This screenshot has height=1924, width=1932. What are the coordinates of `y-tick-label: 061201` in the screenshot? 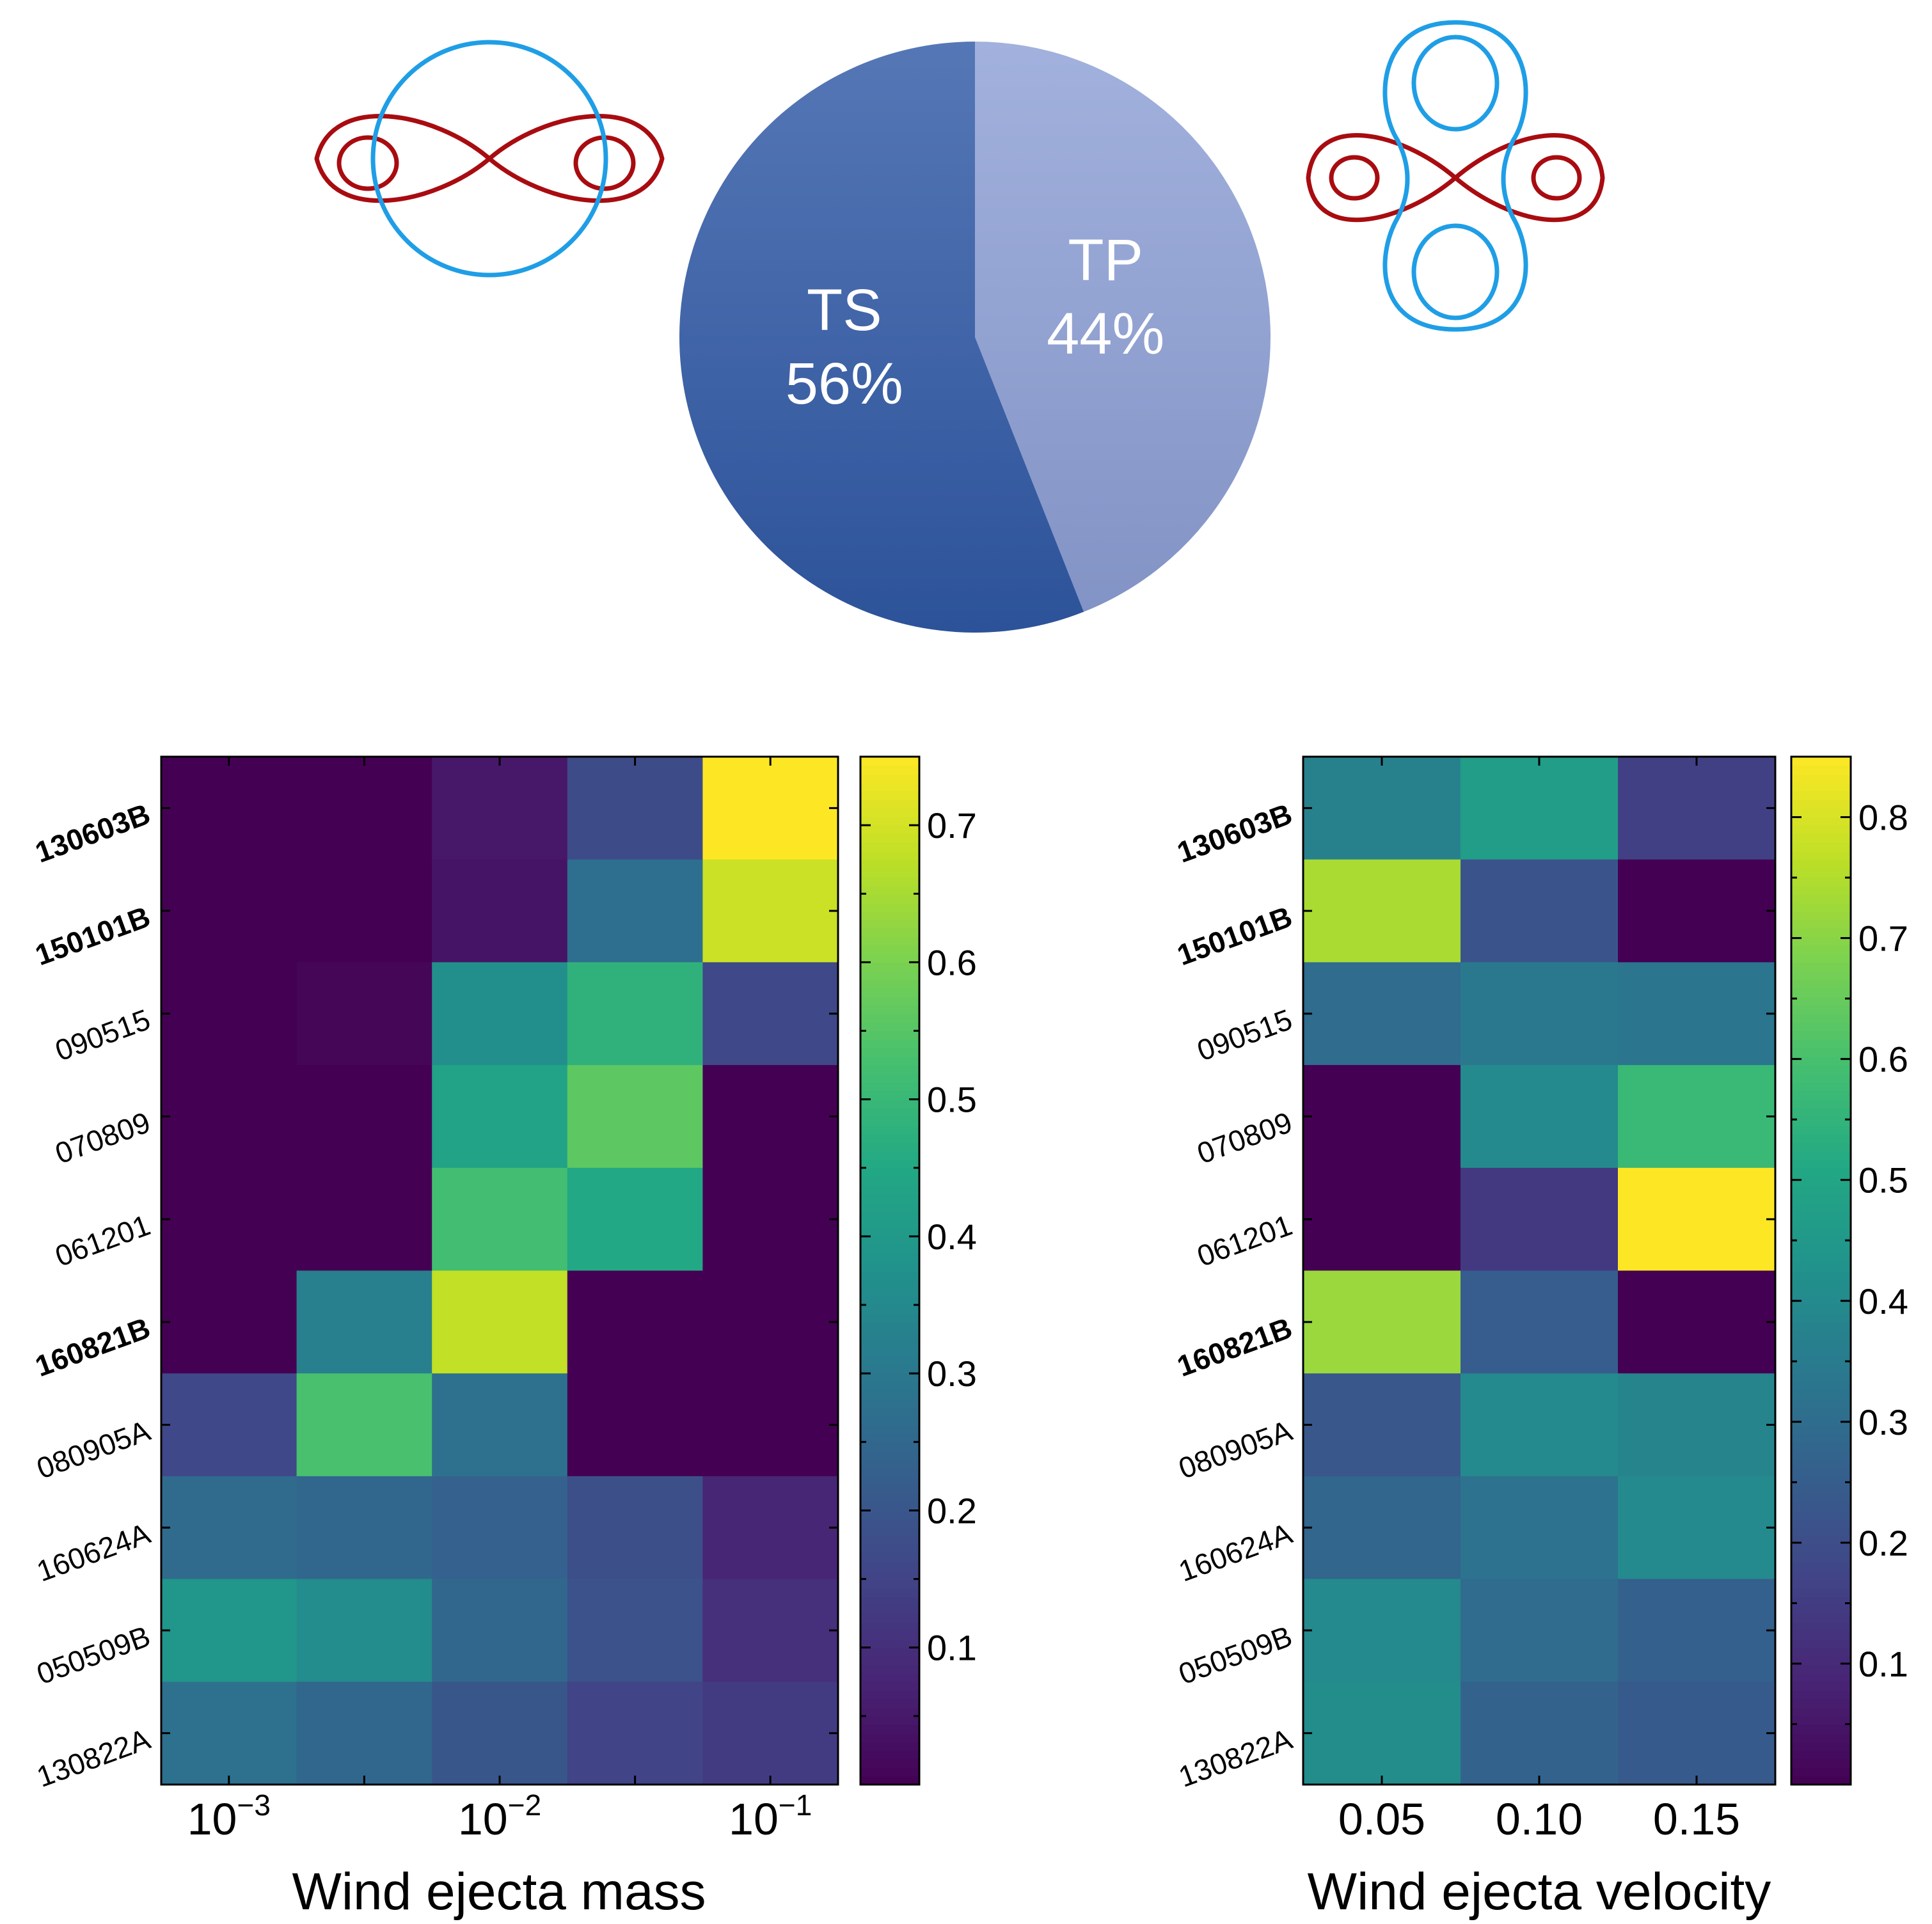 It's located at (102, 1241).